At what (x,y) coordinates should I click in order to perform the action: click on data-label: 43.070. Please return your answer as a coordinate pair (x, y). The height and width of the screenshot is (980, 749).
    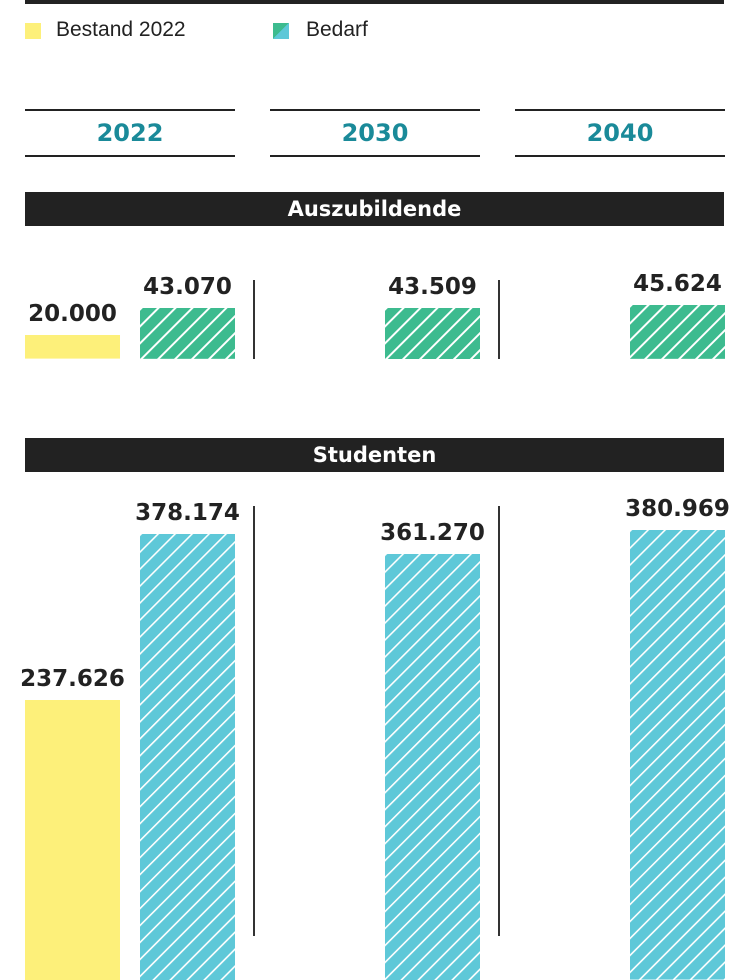
    Looking at the image, I should click on (187, 287).